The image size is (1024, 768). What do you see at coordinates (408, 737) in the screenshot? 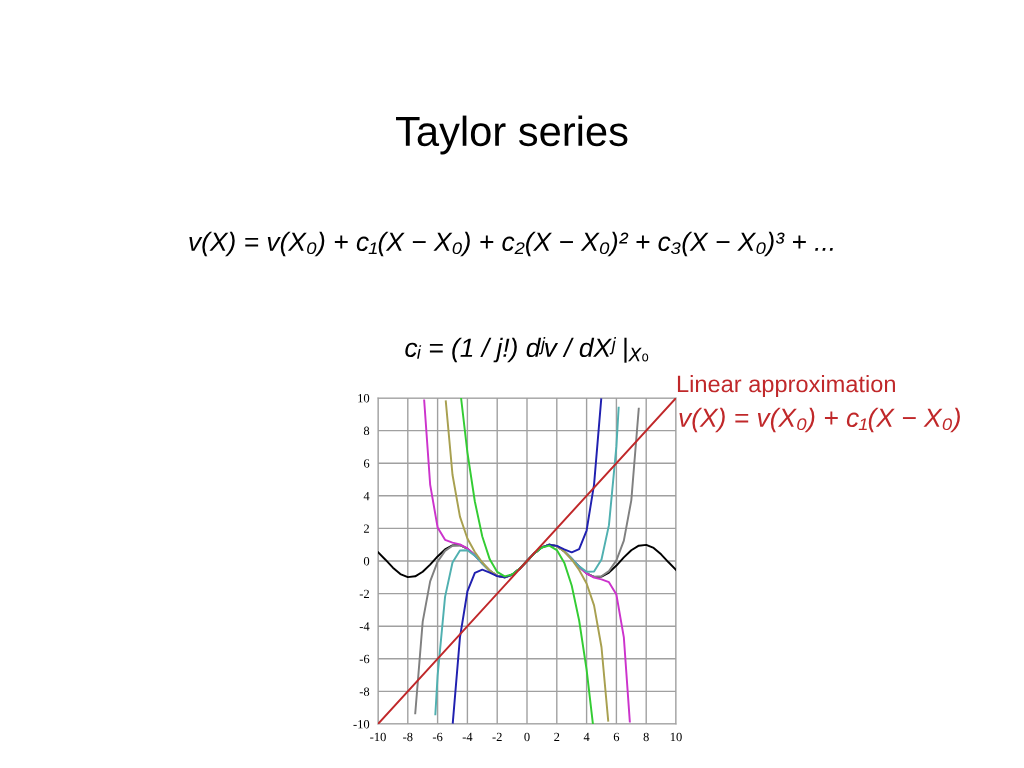
I see `x-tick-label: -8` at bounding box center [408, 737].